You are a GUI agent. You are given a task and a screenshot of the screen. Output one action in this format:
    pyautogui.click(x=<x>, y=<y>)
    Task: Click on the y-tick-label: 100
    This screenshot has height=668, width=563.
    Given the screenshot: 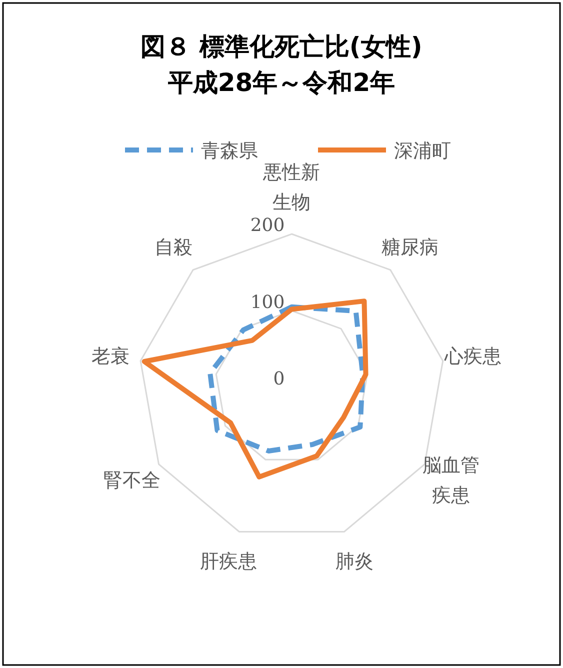 What is the action you would take?
    pyautogui.click(x=267, y=302)
    